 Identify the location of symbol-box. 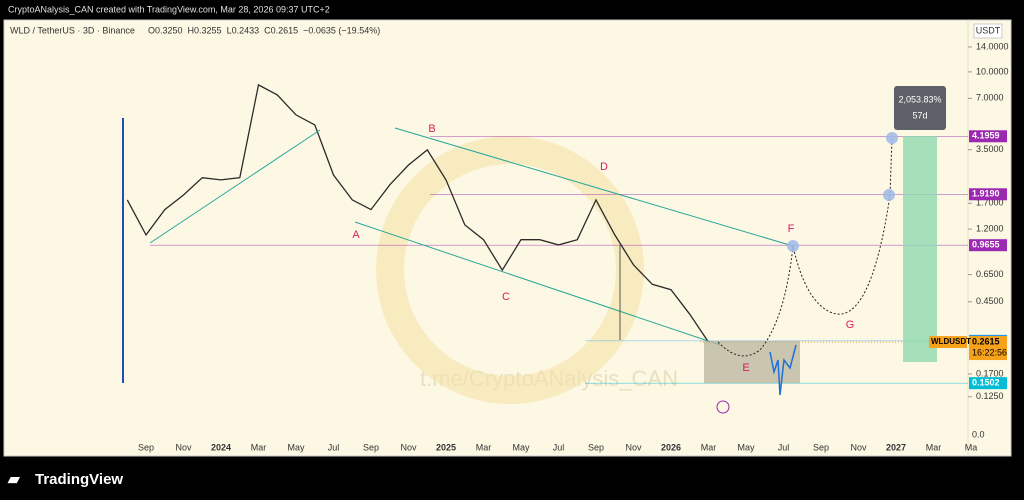
(948, 342).